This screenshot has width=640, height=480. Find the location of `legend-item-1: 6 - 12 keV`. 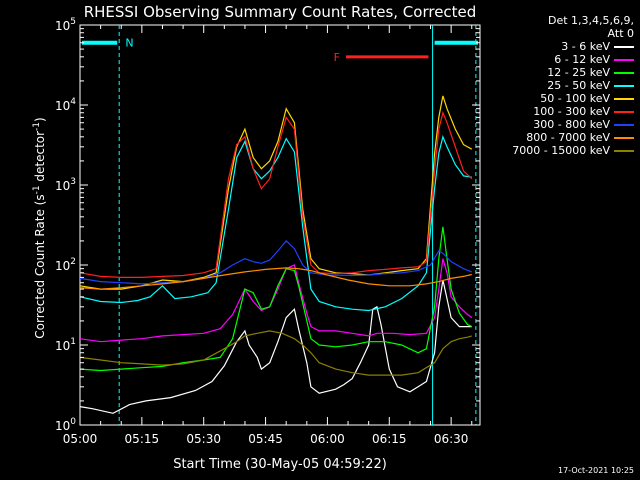

legend-item-1: 6 - 12 keV is located at coordinates (560, 59).